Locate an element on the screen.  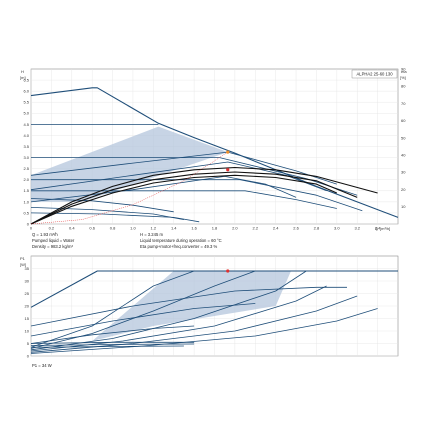
head-x-tick-label: 0.4 is located at coordinates (72, 228).